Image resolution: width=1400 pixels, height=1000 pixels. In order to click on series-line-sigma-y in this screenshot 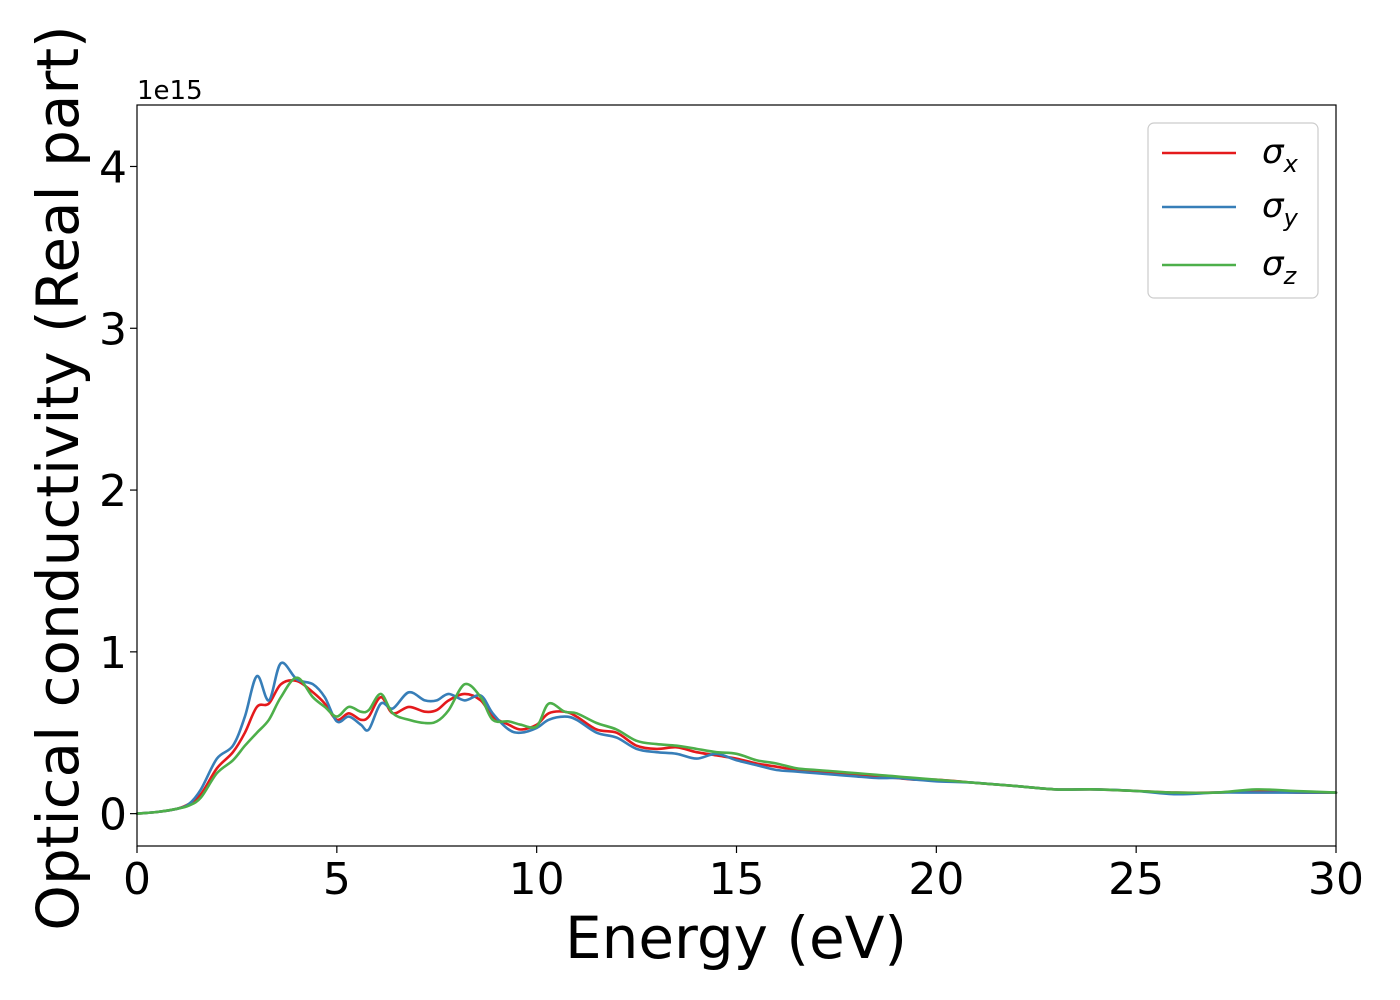, I will do `click(736, 738)`.